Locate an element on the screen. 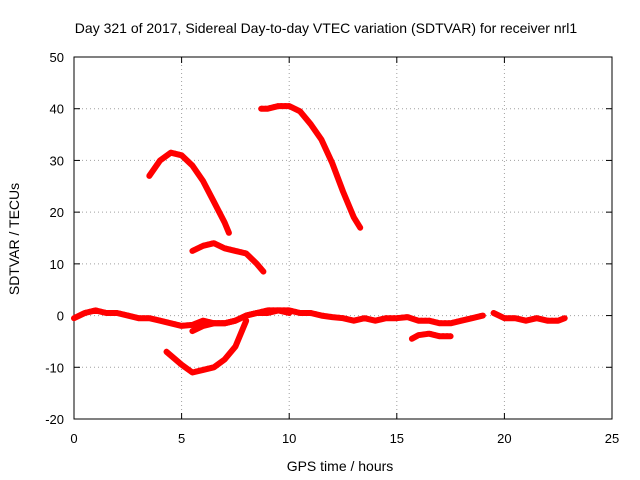  y-tick-label: 30 is located at coordinates (57, 160).